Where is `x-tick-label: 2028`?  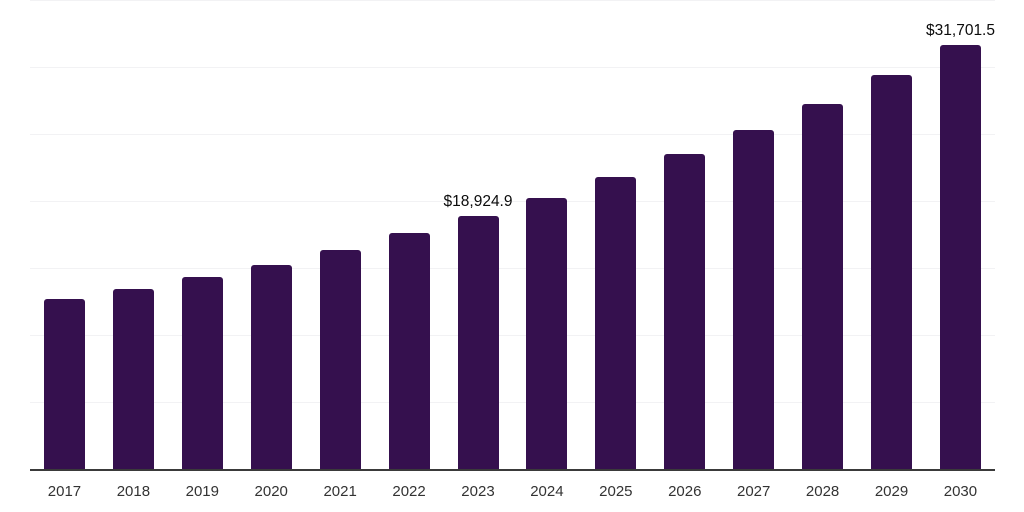 x-tick-label: 2028 is located at coordinates (822, 491).